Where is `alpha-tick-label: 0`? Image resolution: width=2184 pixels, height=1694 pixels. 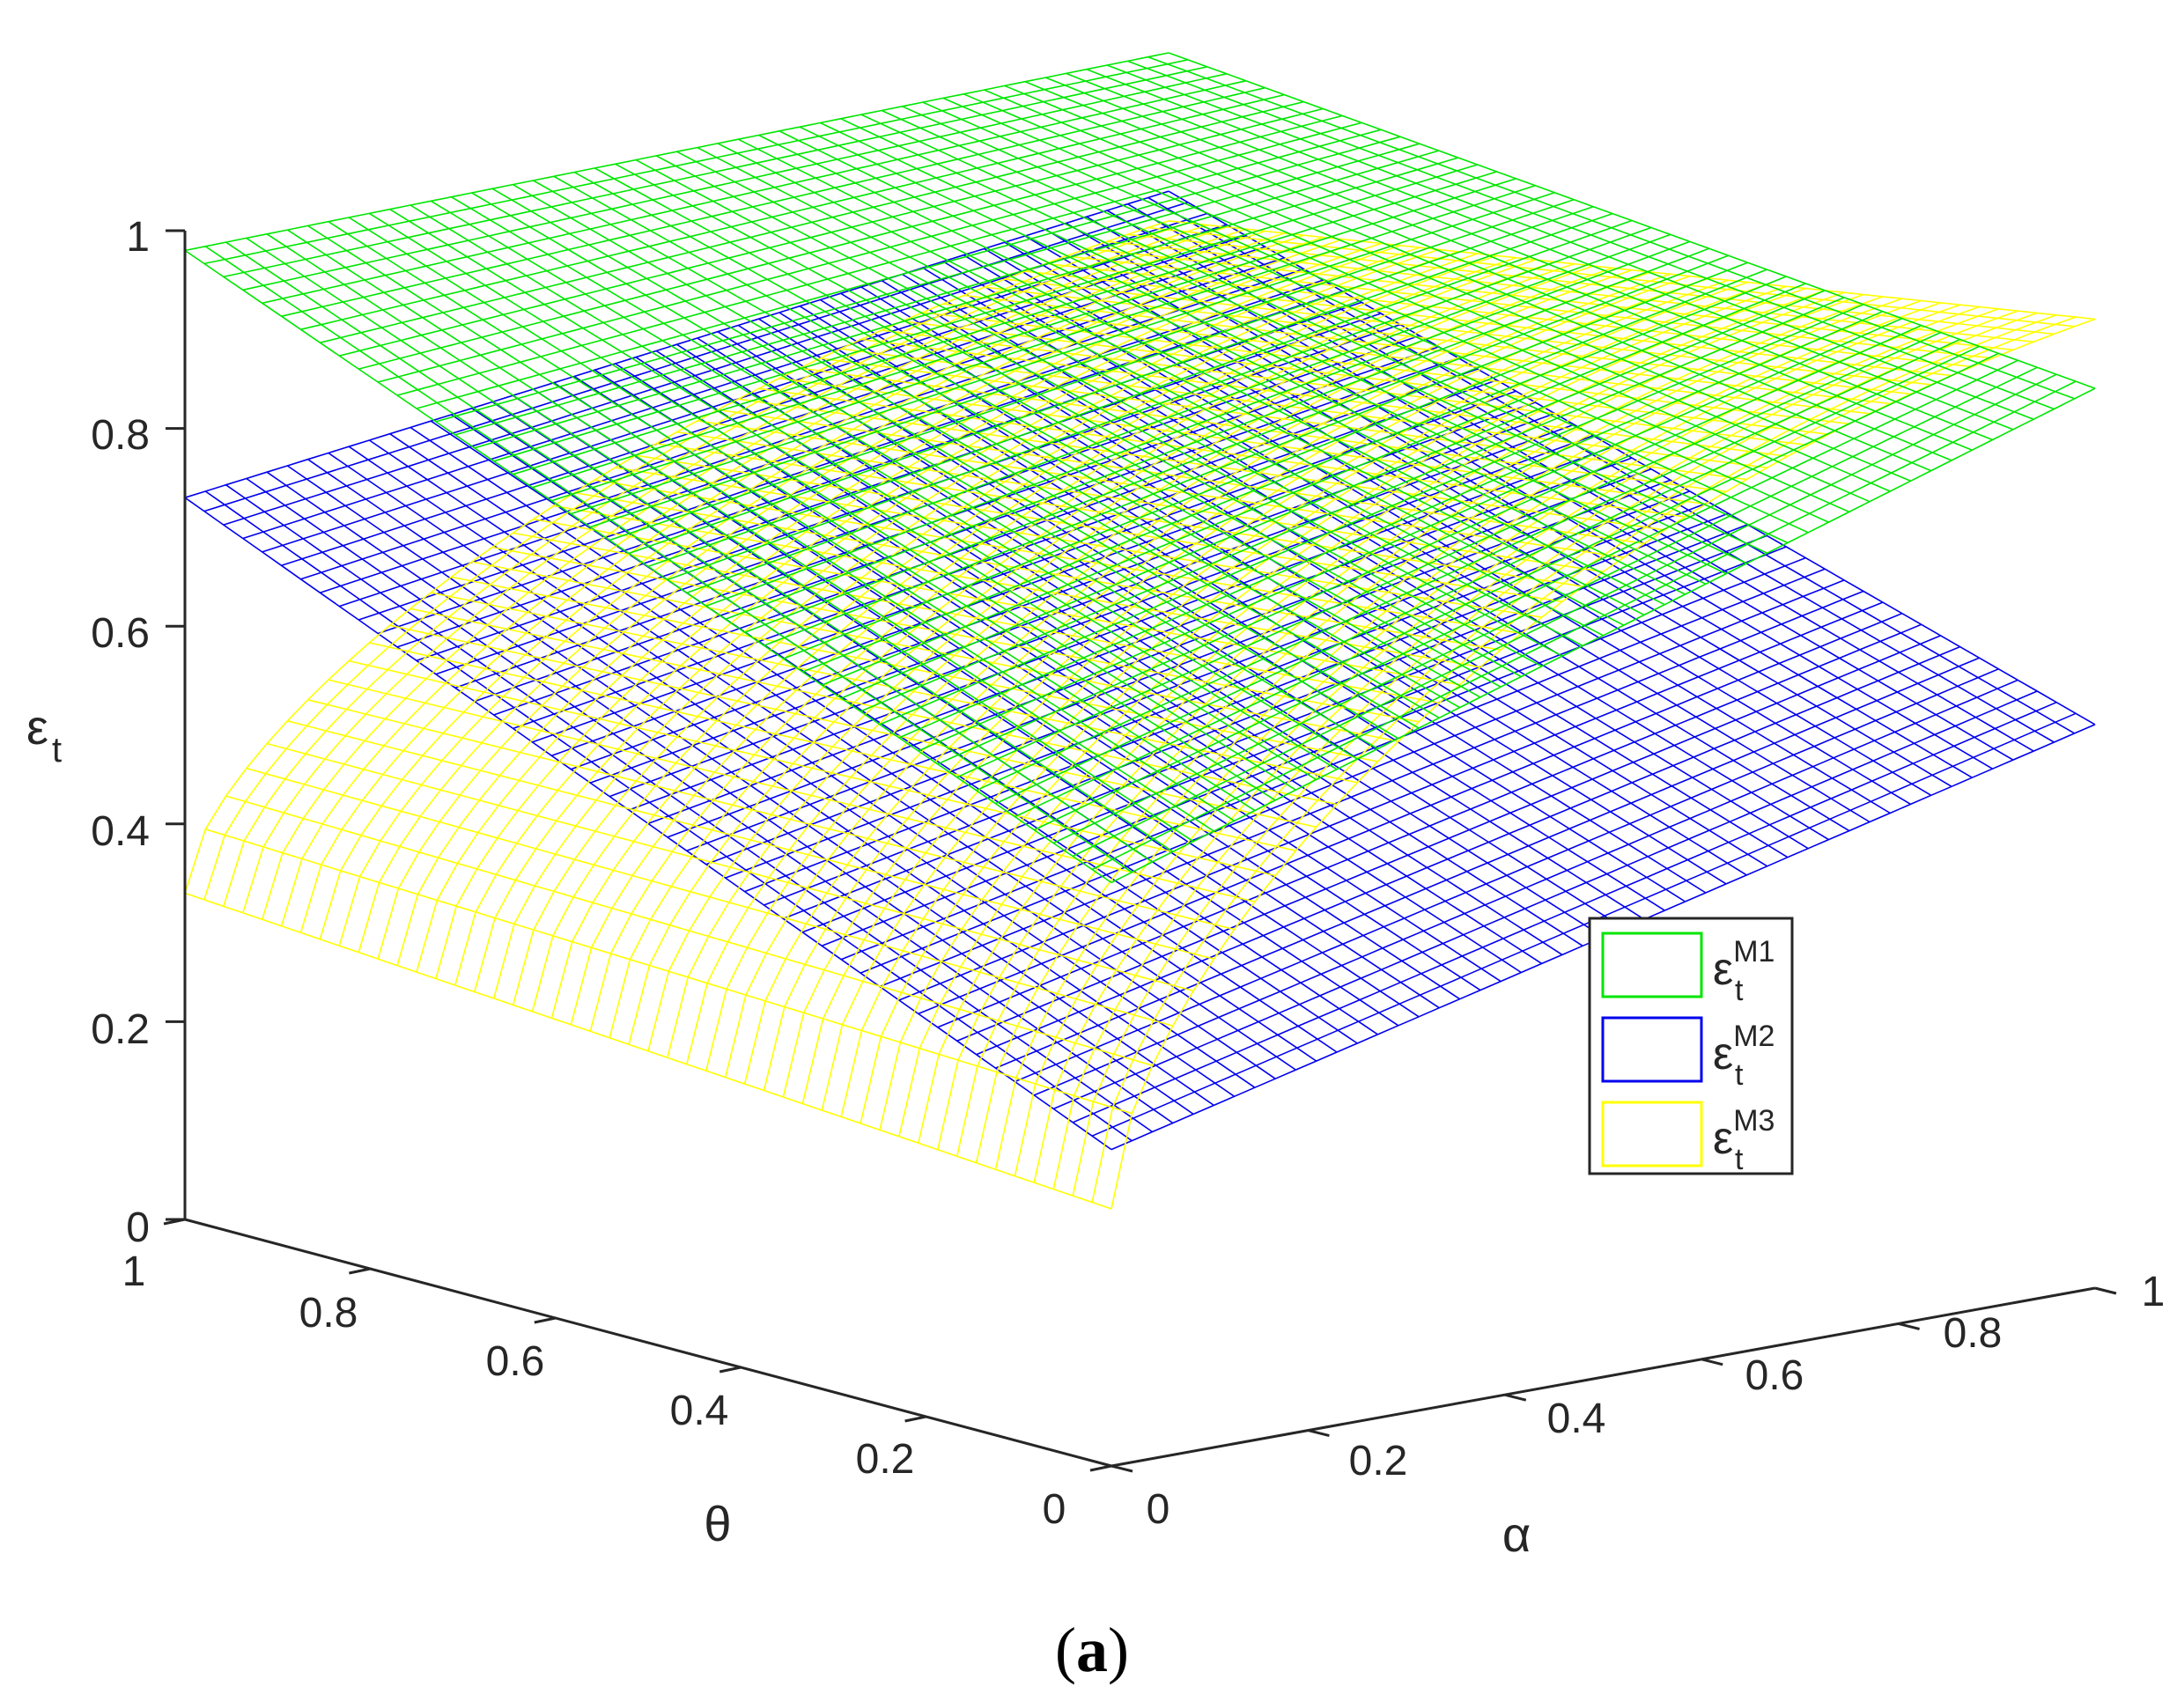
alpha-tick-label: 0 is located at coordinates (1158, 1509).